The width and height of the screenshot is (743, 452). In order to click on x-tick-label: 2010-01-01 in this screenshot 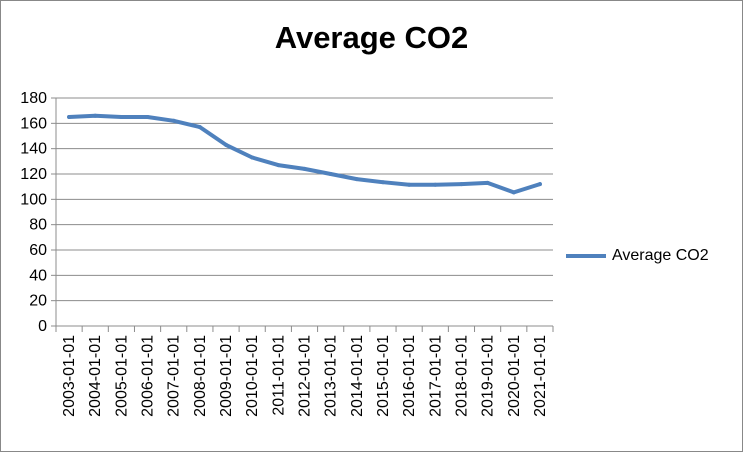, I will do `click(252, 376)`.